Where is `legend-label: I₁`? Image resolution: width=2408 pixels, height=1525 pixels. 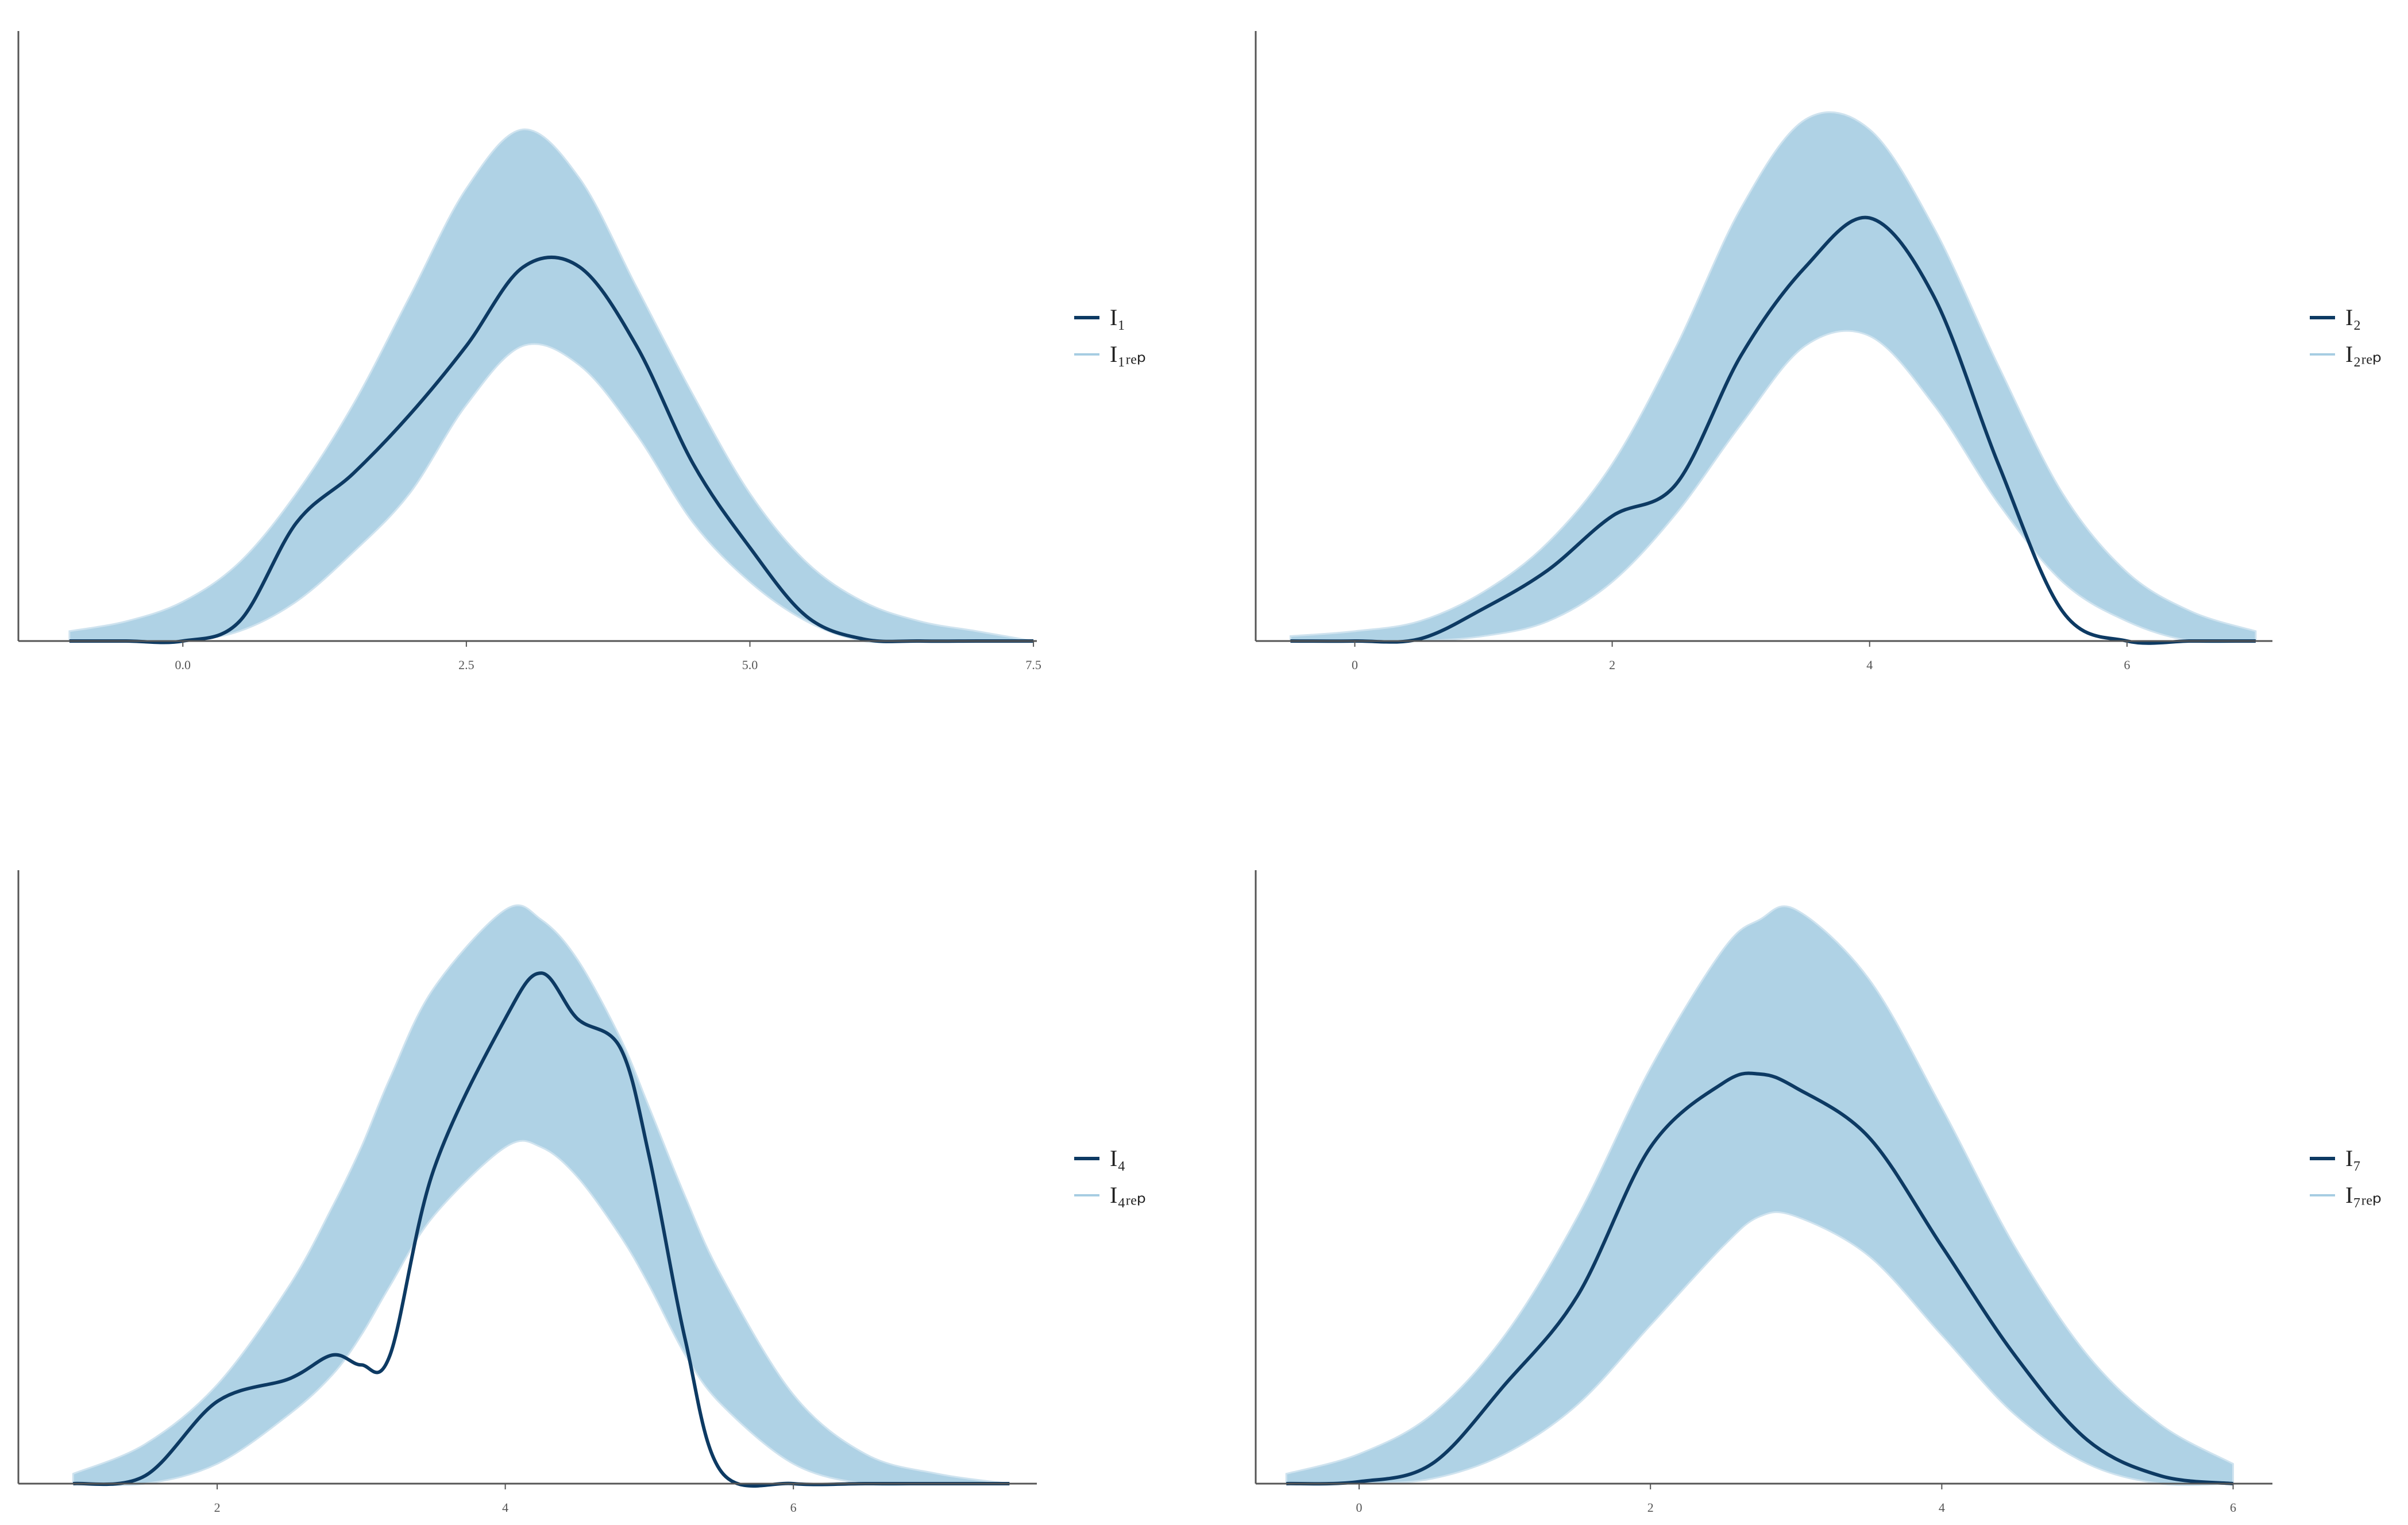
legend-label: I₁ is located at coordinates (1118, 317).